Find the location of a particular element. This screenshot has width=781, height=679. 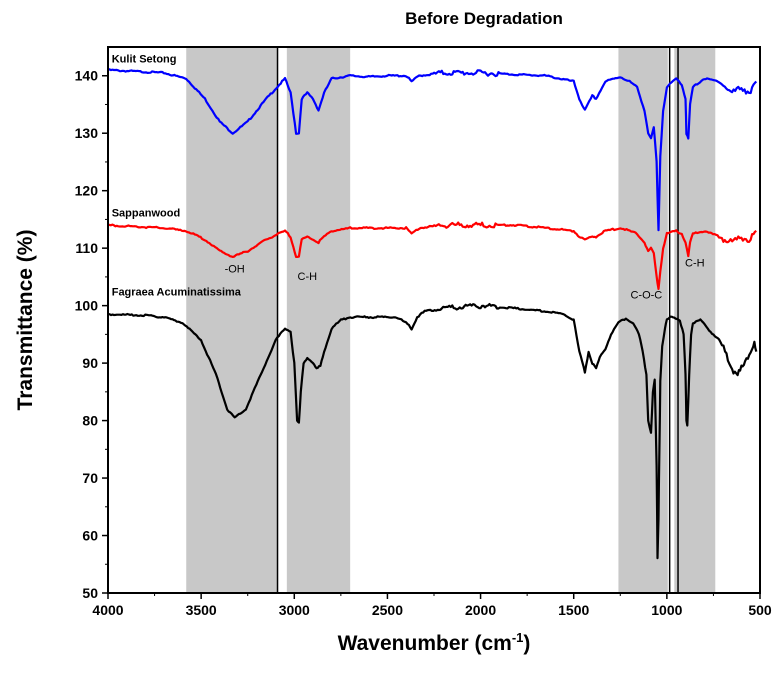

x-axis-label: Wavenumber (cm-1) is located at coordinates (434, 642).